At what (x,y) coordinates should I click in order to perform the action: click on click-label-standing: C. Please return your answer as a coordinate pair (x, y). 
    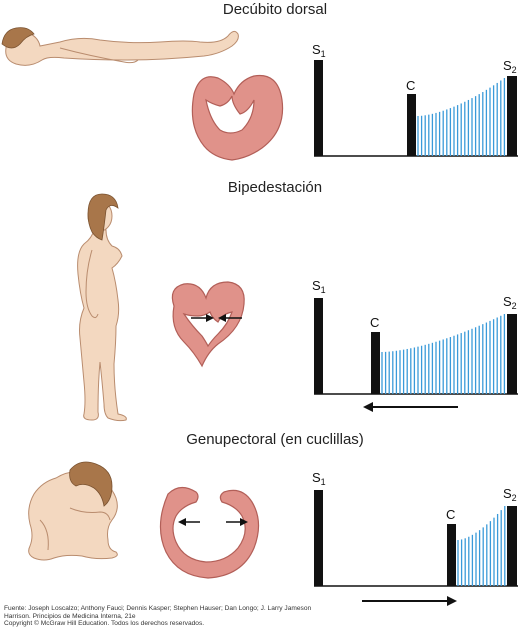
    Looking at the image, I should click on (374, 322).